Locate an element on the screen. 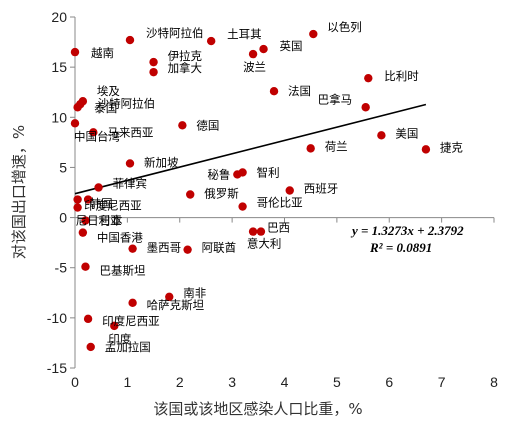 This screenshot has width=516, height=423. trendline-group is located at coordinates (250, 149).